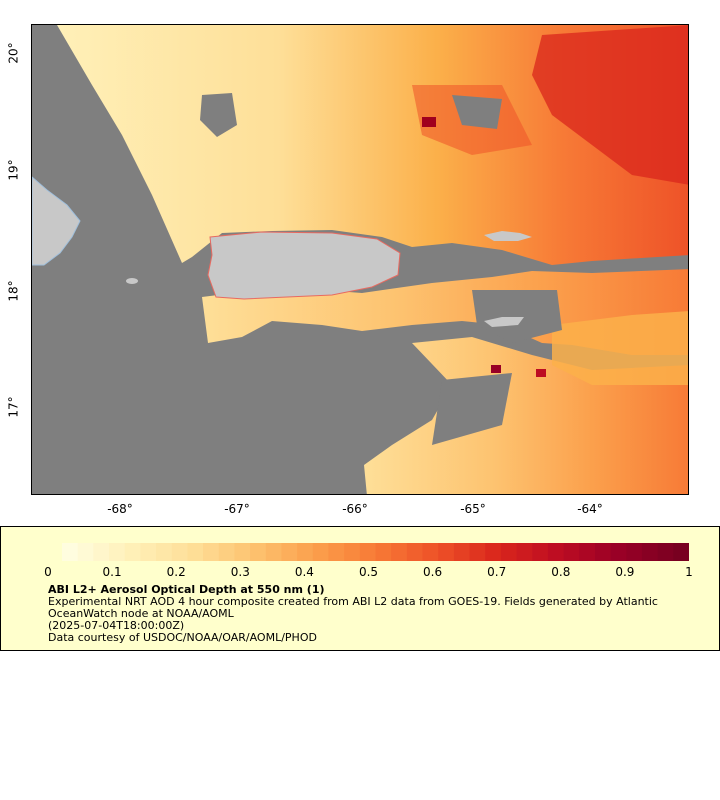  What do you see at coordinates (497, 572) in the screenshot?
I see `colorbar-tick-label: 0.7` at bounding box center [497, 572].